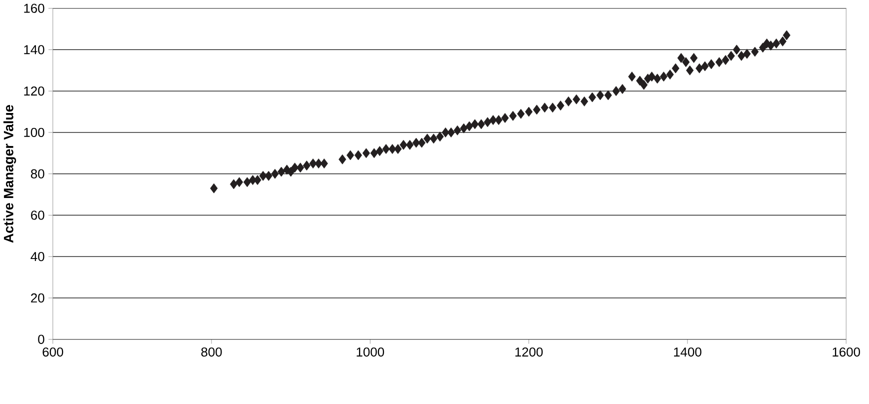 This screenshot has width=869, height=404. I want to click on y-tick-label: 160, so click(34, 8).